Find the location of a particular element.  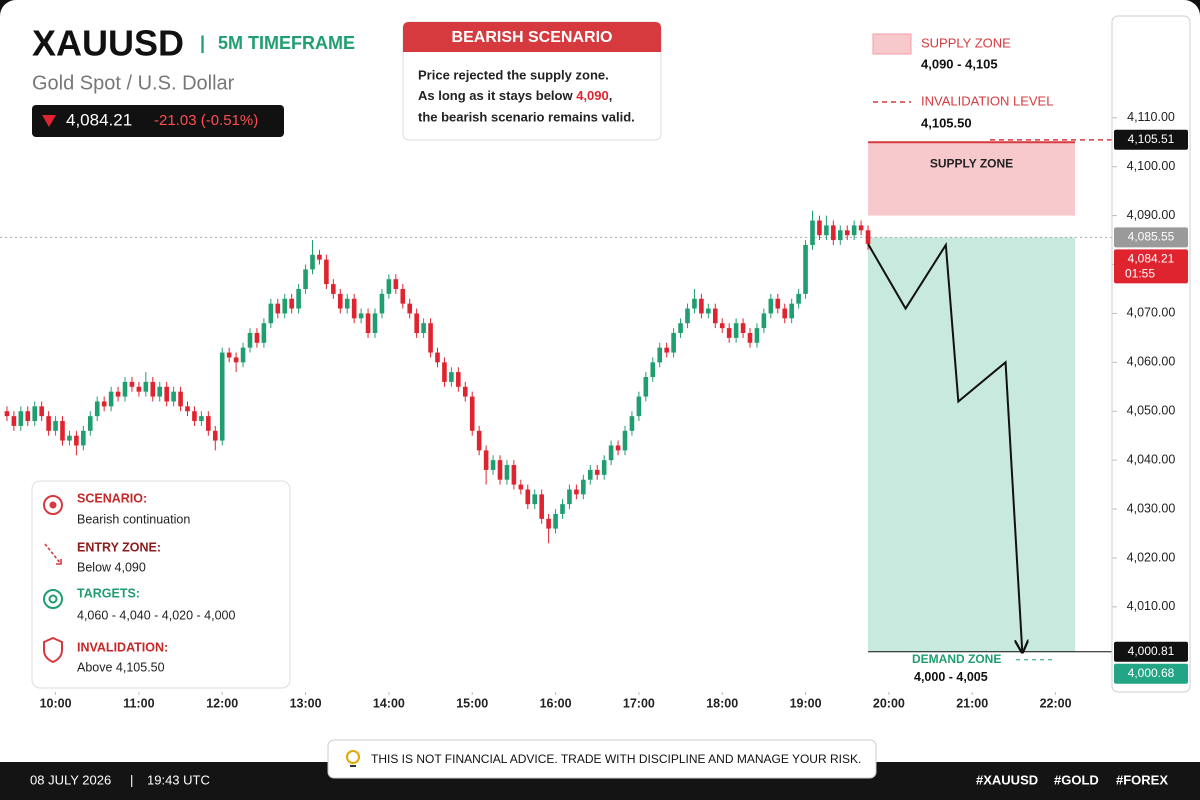

x-tick-label: 17:00 is located at coordinates (639, 703).